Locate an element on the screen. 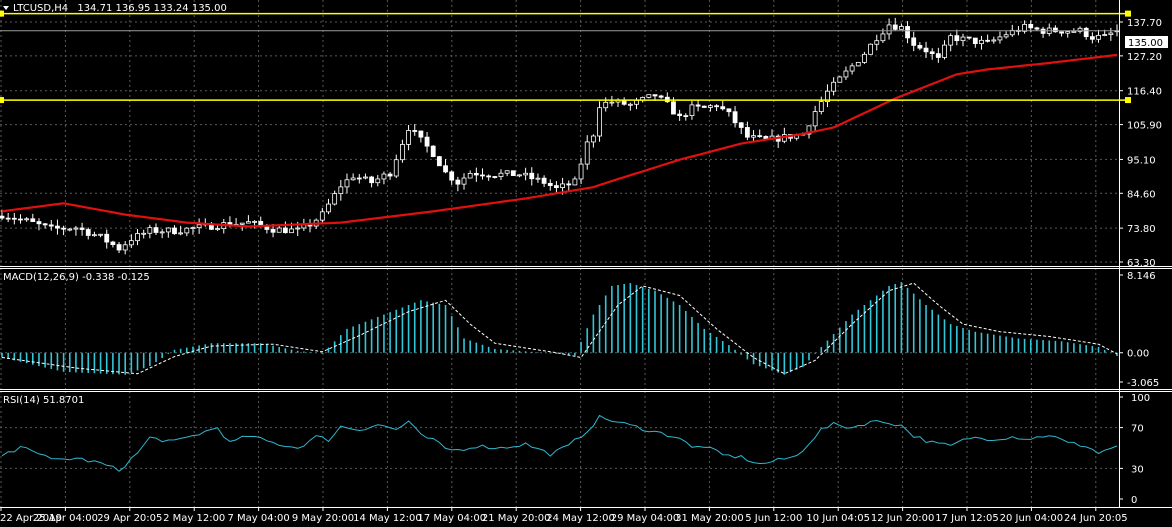 This screenshot has width=1172, height=527. price-tick-label: 84.60 is located at coordinates (1141, 194).